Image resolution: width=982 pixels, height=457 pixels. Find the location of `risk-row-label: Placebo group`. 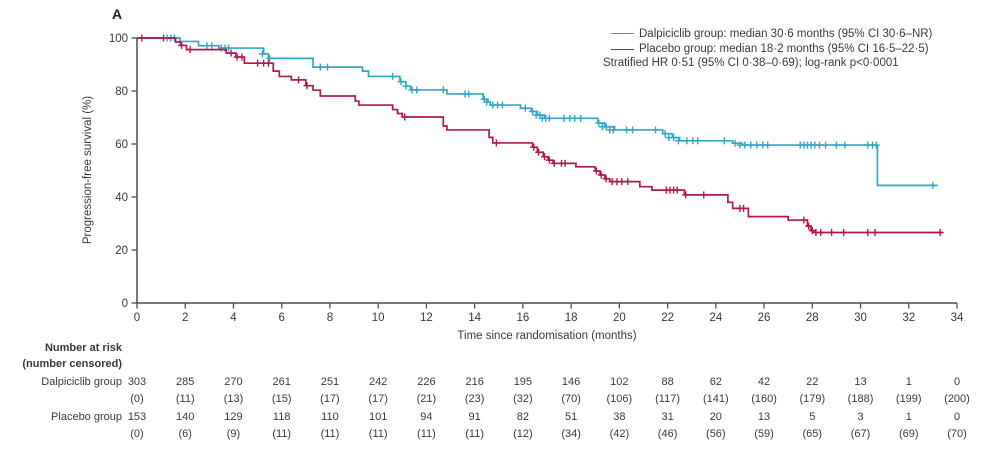

risk-row-label: Placebo group is located at coordinates (86, 417).